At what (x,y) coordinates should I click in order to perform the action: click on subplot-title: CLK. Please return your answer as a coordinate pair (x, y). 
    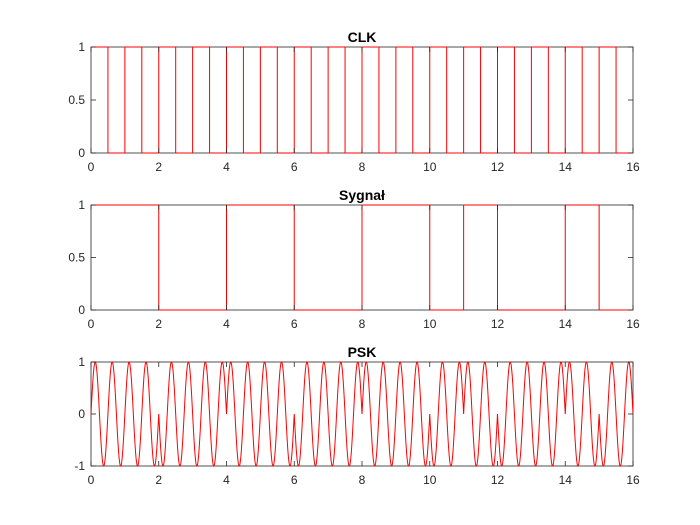
    Looking at the image, I should click on (362, 37).